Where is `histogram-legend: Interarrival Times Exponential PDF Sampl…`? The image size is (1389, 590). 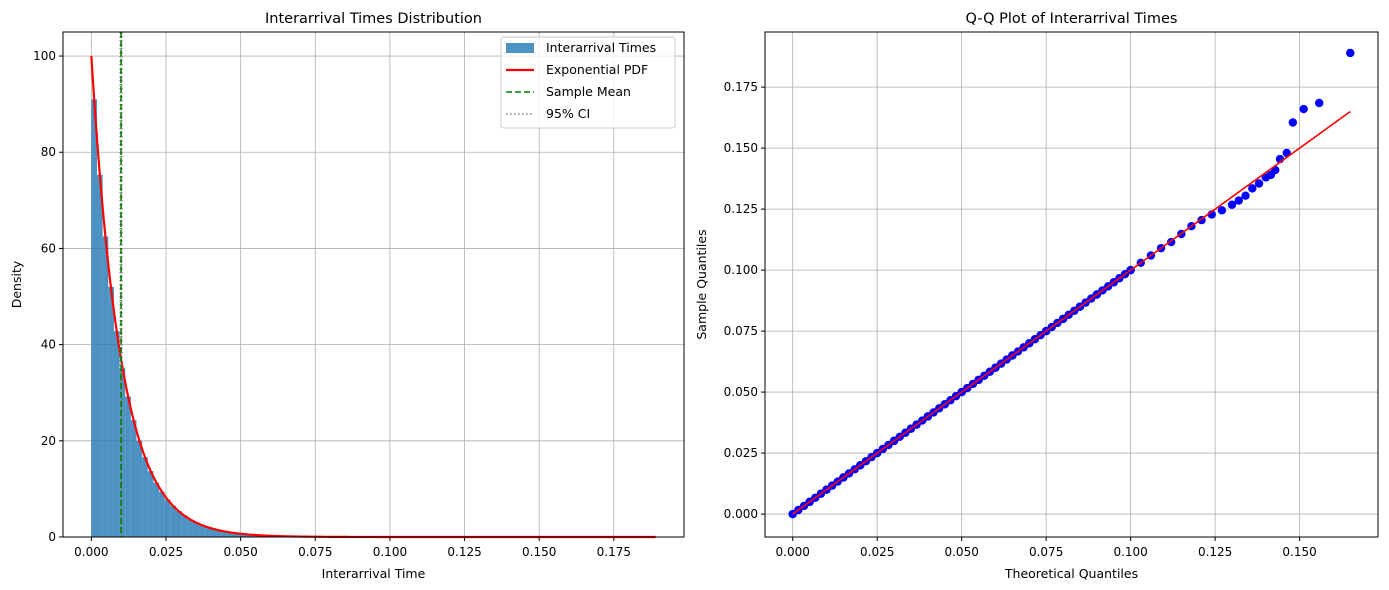 histogram-legend: Interarrival Times Exponential PDF Sampl… is located at coordinates (588, 82).